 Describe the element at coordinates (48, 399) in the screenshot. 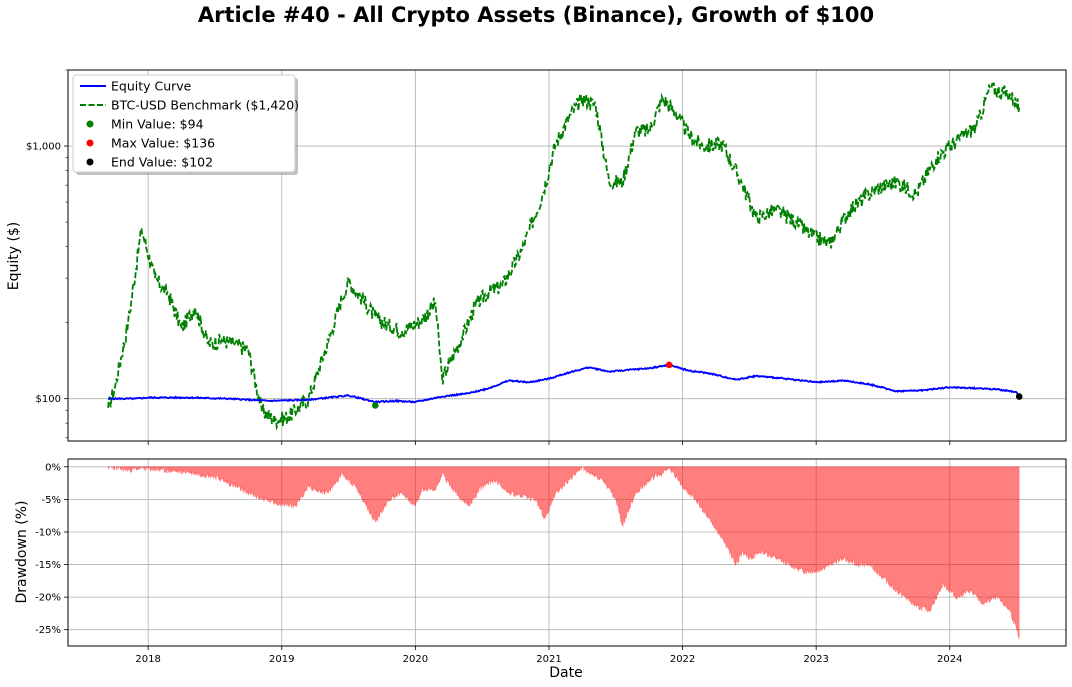

I see `equity-ytick-label: $100` at that location.